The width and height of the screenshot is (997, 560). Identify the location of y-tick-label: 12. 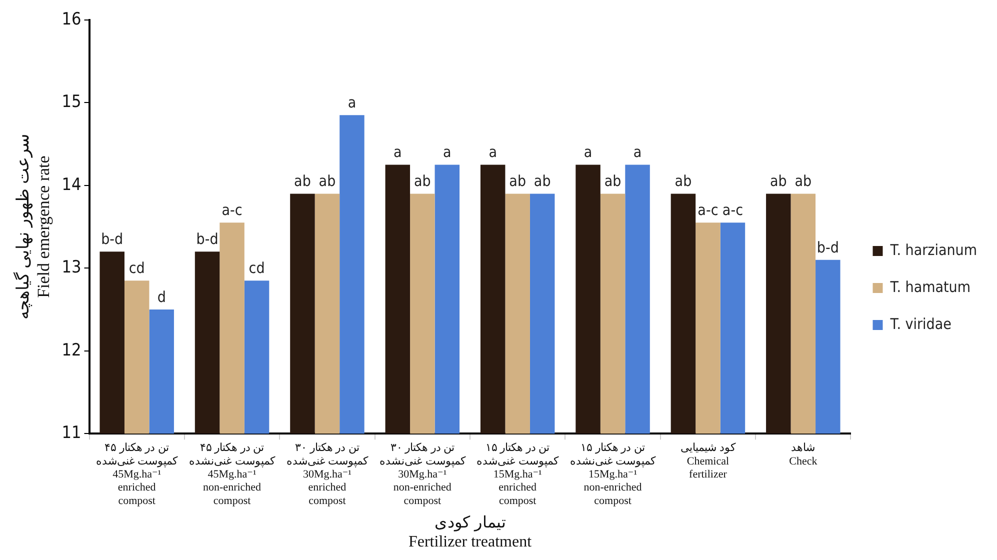
(72, 350).